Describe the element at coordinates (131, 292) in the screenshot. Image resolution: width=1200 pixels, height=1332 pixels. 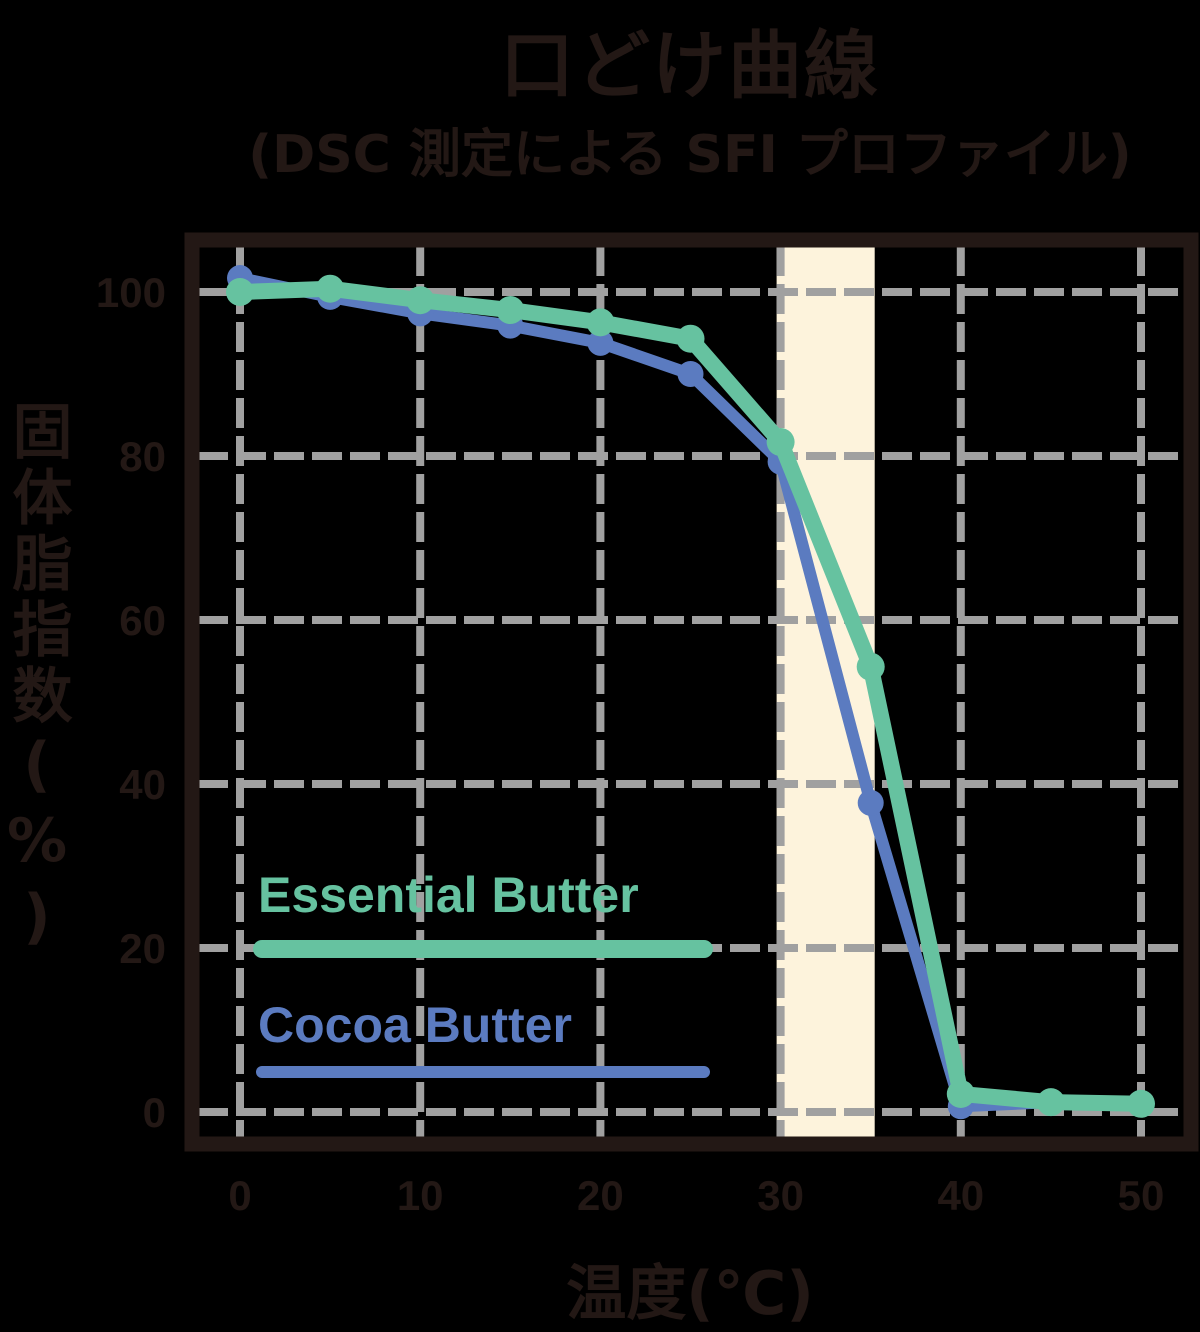
I see `y-tick-label: 100` at that location.